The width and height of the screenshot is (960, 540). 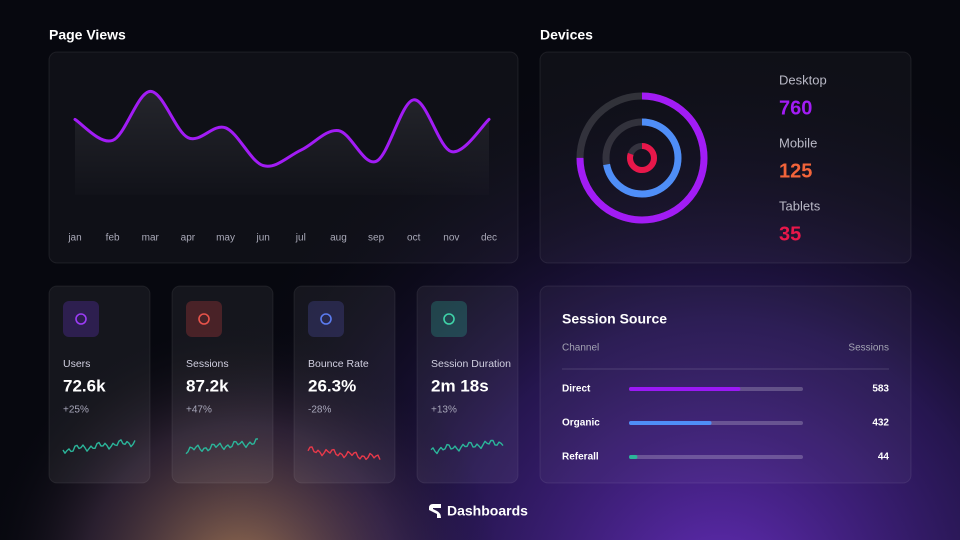 What do you see at coordinates (460, 385) in the screenshot?
I see `kpi-value: 2m 18s` at bounding box center [460, 385].